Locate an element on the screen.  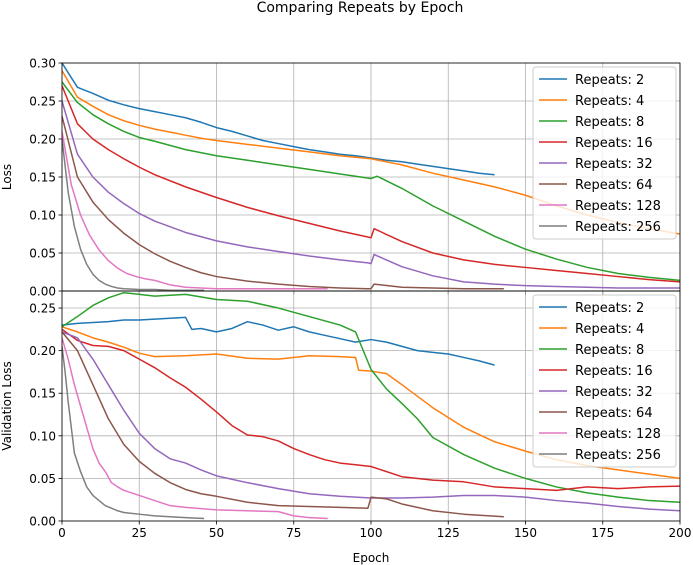
y-tick-label: 0.30 is located at coordinates (42, 64).